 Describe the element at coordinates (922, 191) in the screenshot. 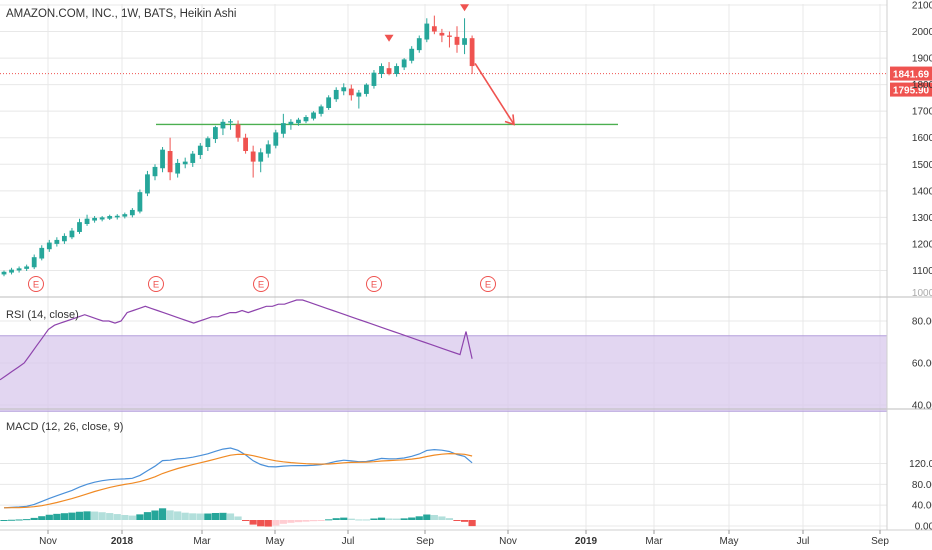

I see `price-axis-label: 1400.00` at that location.